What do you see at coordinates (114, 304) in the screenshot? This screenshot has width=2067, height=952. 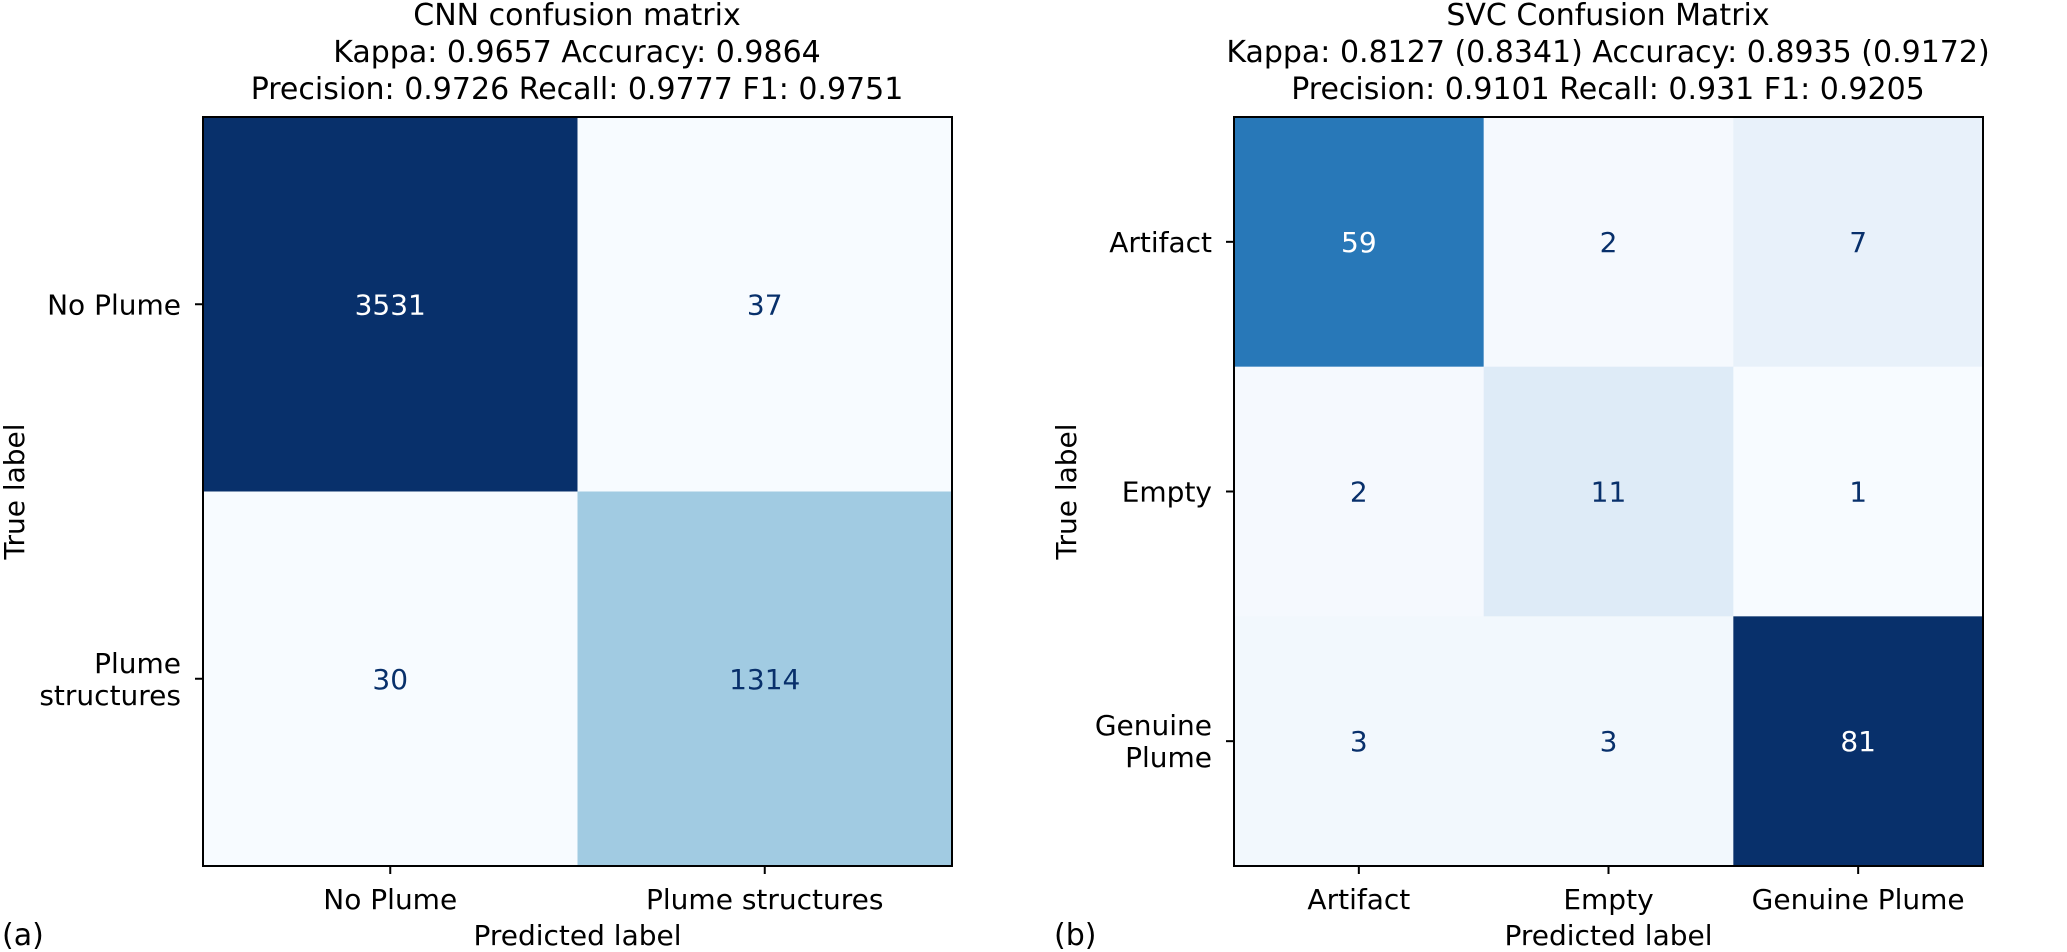 I see `y-tick-label: No Plume` at bounding box center [114, 304].